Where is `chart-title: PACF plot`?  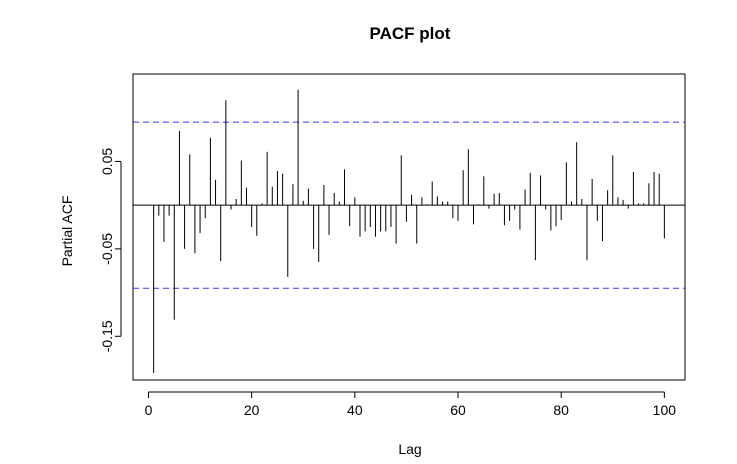
chart-title: PACF plot is located at coordinates (410, 33).